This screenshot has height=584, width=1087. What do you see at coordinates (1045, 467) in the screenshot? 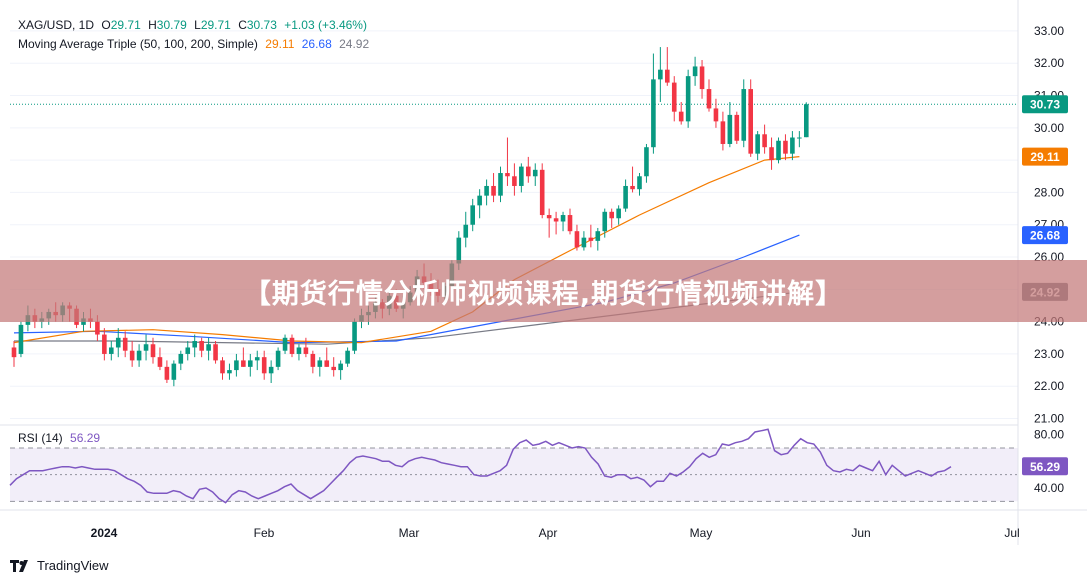
I see `rsi-badge-label: 56.29` at bounding box center [1045, 467].